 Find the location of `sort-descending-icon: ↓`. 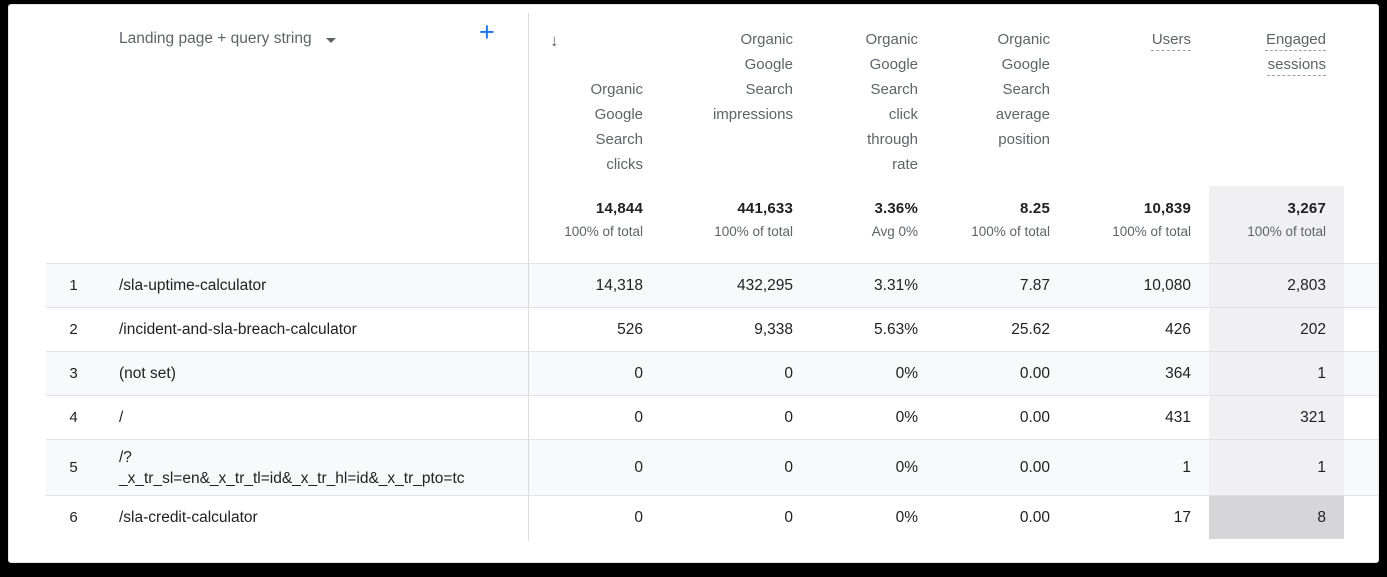

sort-descending-icon: ↓ is located at coordinates (554, 40).